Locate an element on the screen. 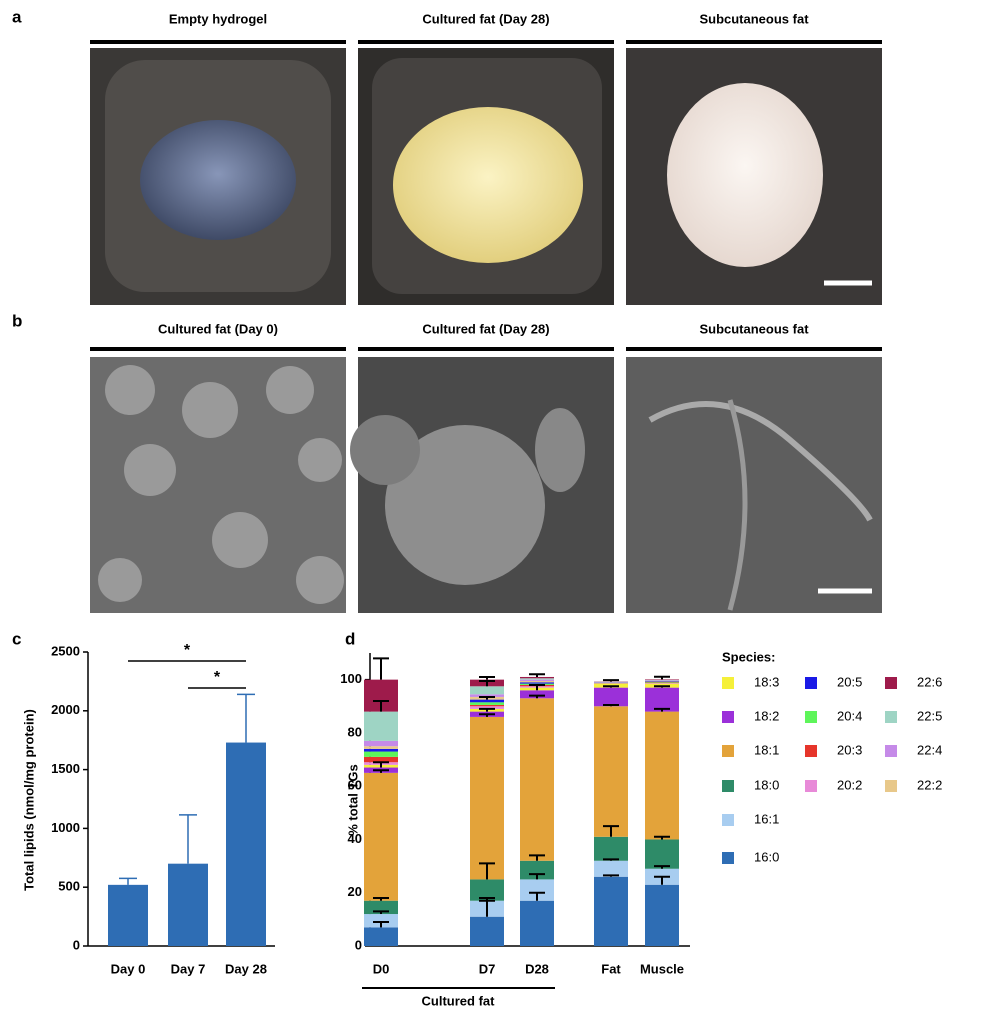  panel-letter: d is located at coordinates (350, 638).